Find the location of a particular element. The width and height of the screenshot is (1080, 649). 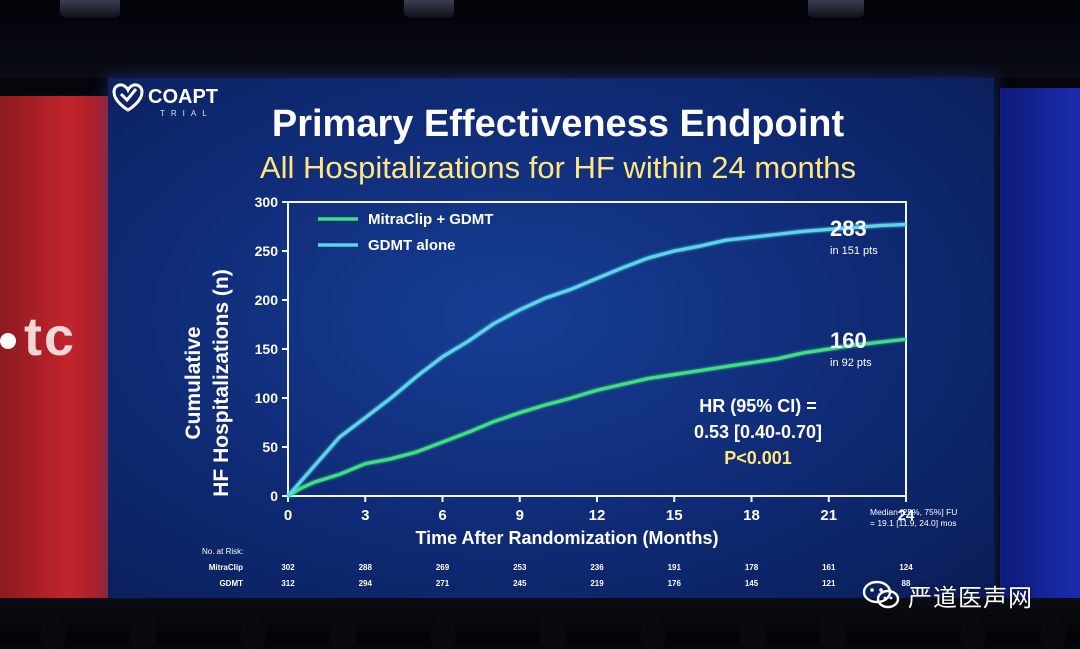

at-risk-value: 176 is located at coordinates (675, 583).